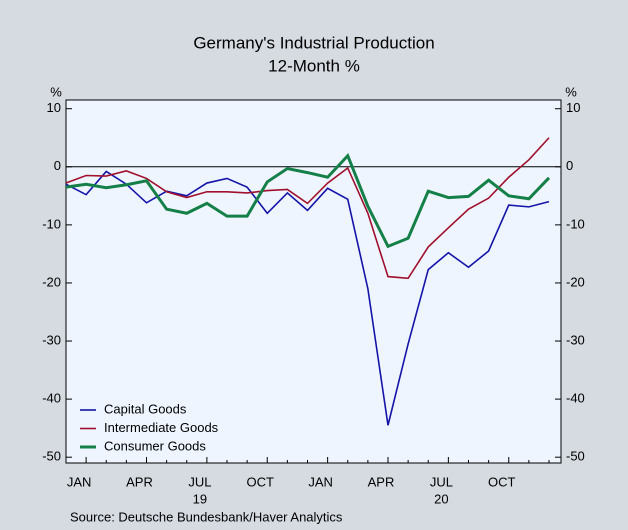 The width and height of the screenshot is (628, 530). Describe the element at coordinates (575, 223) in the screenshot. I see `y2-tick-label: -10` at that location.